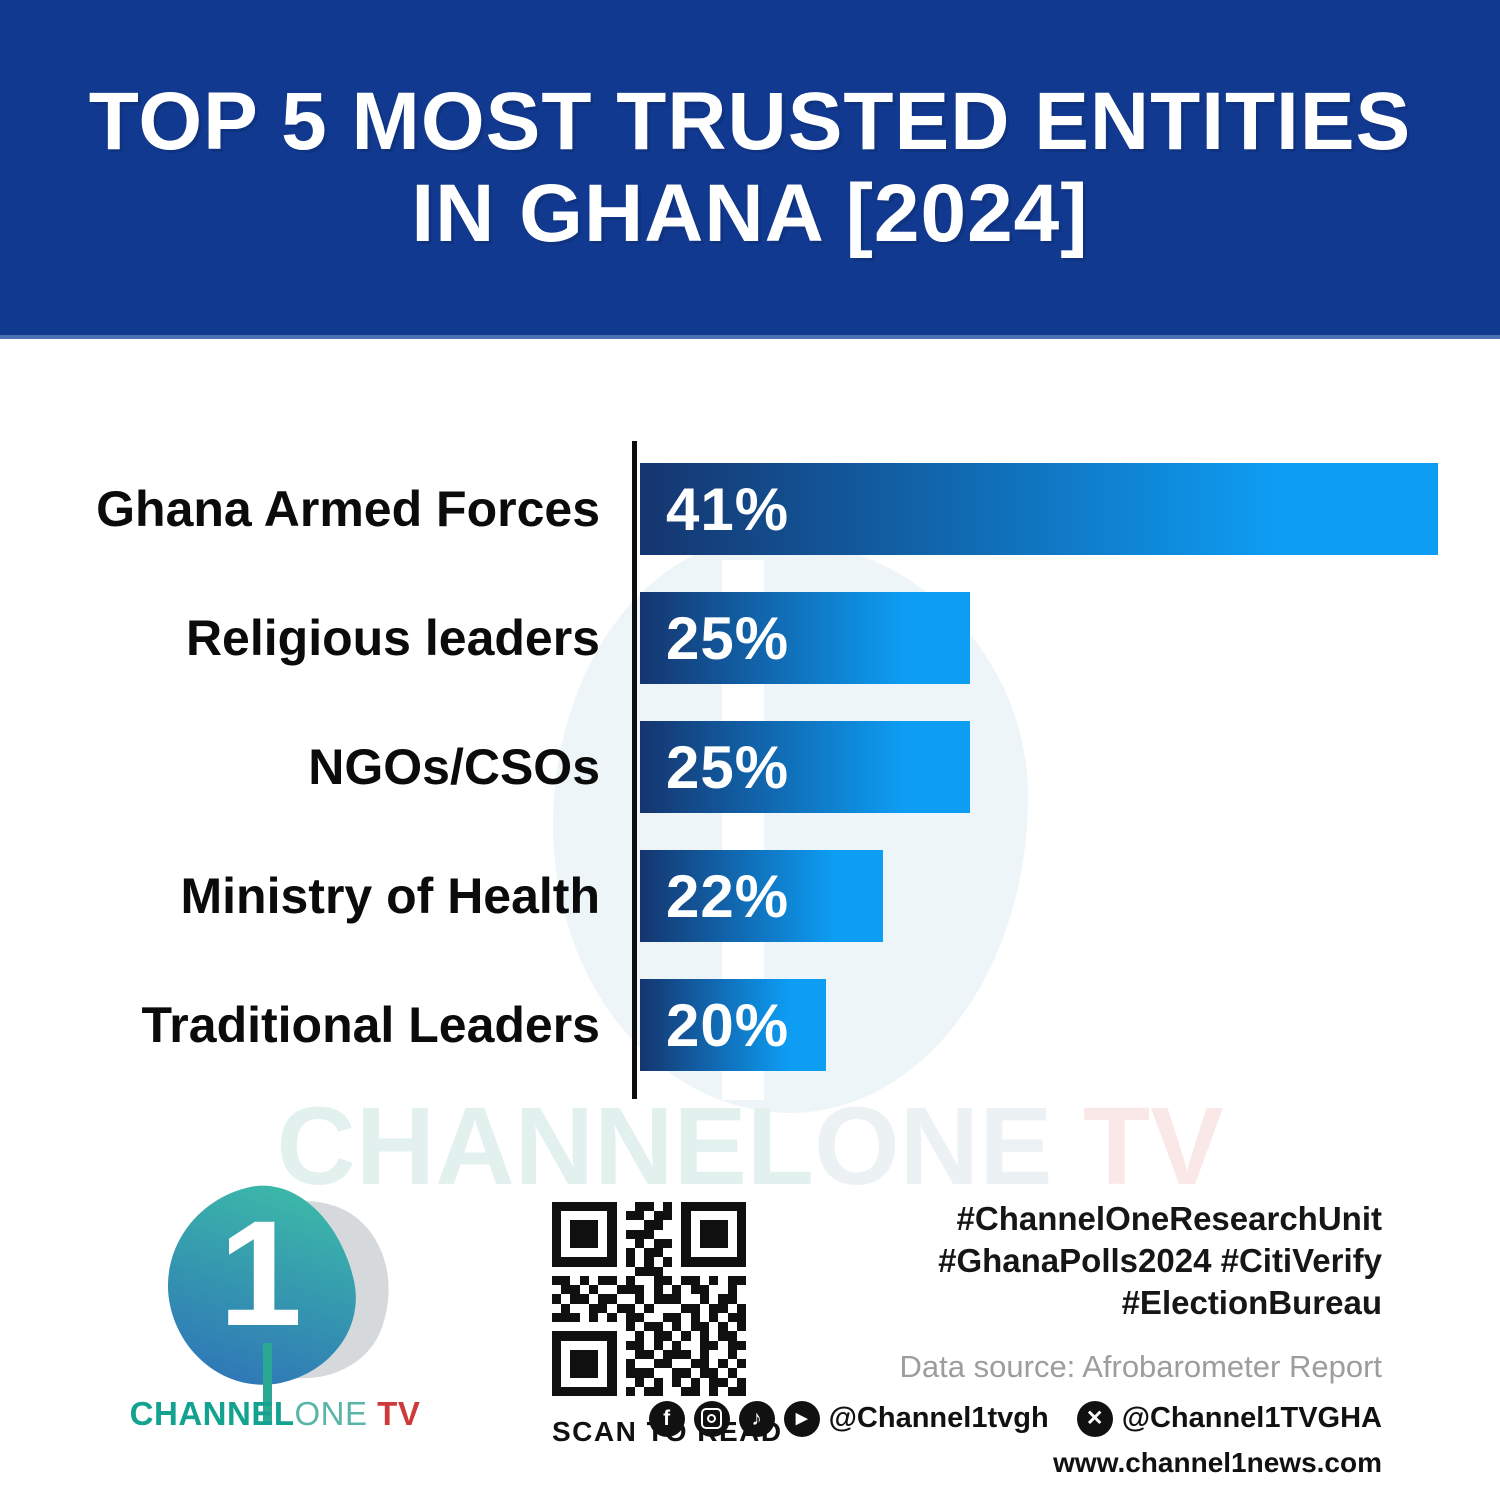 The image size is (1500, 1500). What do you see at coordinates (331, 1413) in the screenshot?
I see `brand-one: ONE` at bounding box center [331, 1413].